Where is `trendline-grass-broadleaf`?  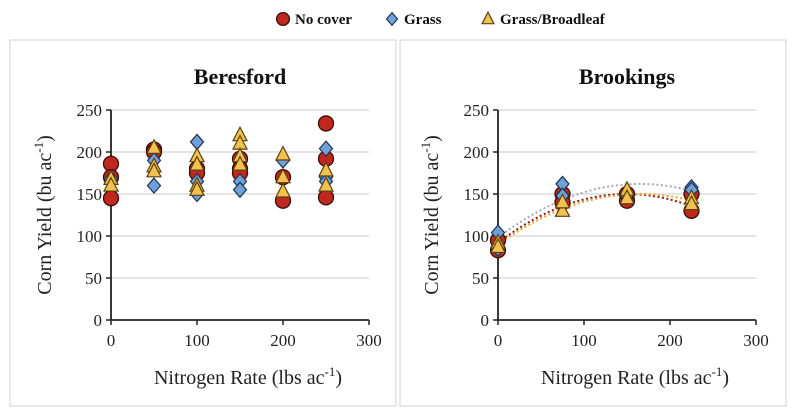 trendline-grass-broadleaf is located at coordinates (594, 219).